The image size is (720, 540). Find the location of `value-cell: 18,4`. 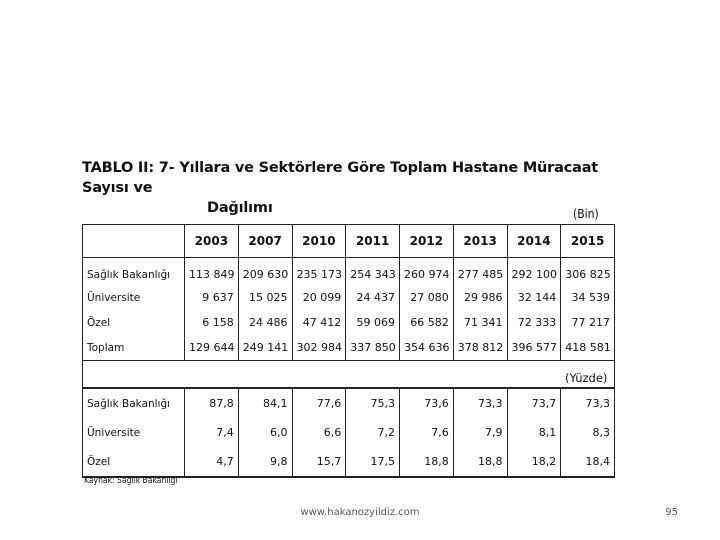

value-cell: 18,4 is located at coordinates (587, 462).